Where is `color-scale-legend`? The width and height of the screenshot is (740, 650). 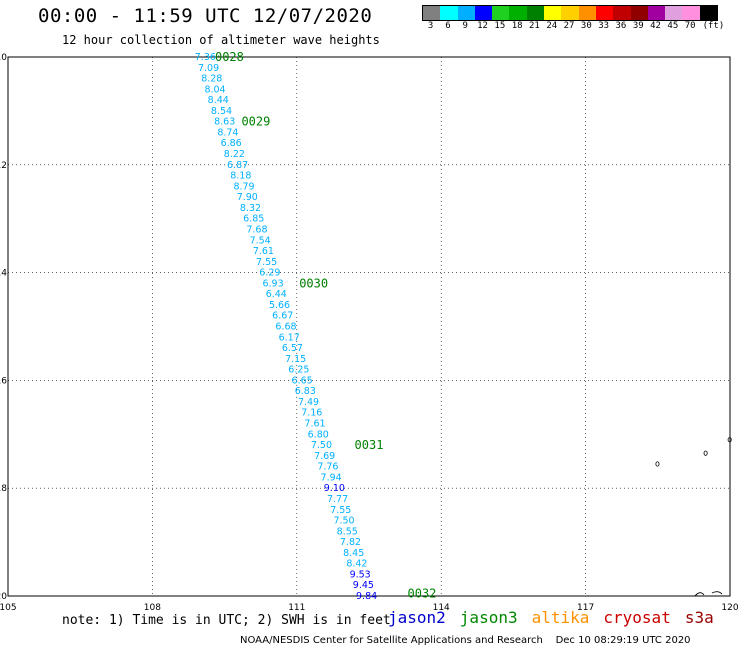 color-scale-legend is located at coordinates (570, 13).